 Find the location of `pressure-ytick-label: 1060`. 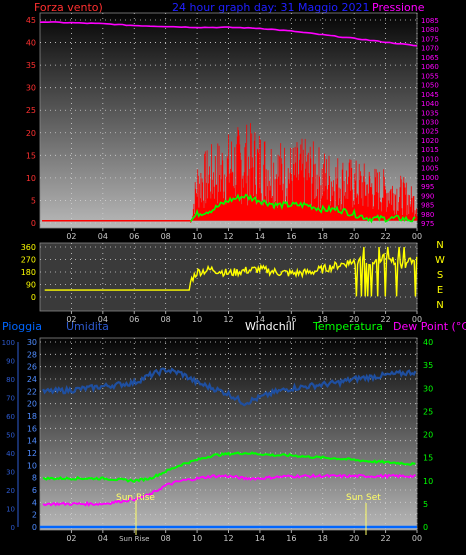

pressure-ytick-label: 1060 is located at coordinates (430, 67).